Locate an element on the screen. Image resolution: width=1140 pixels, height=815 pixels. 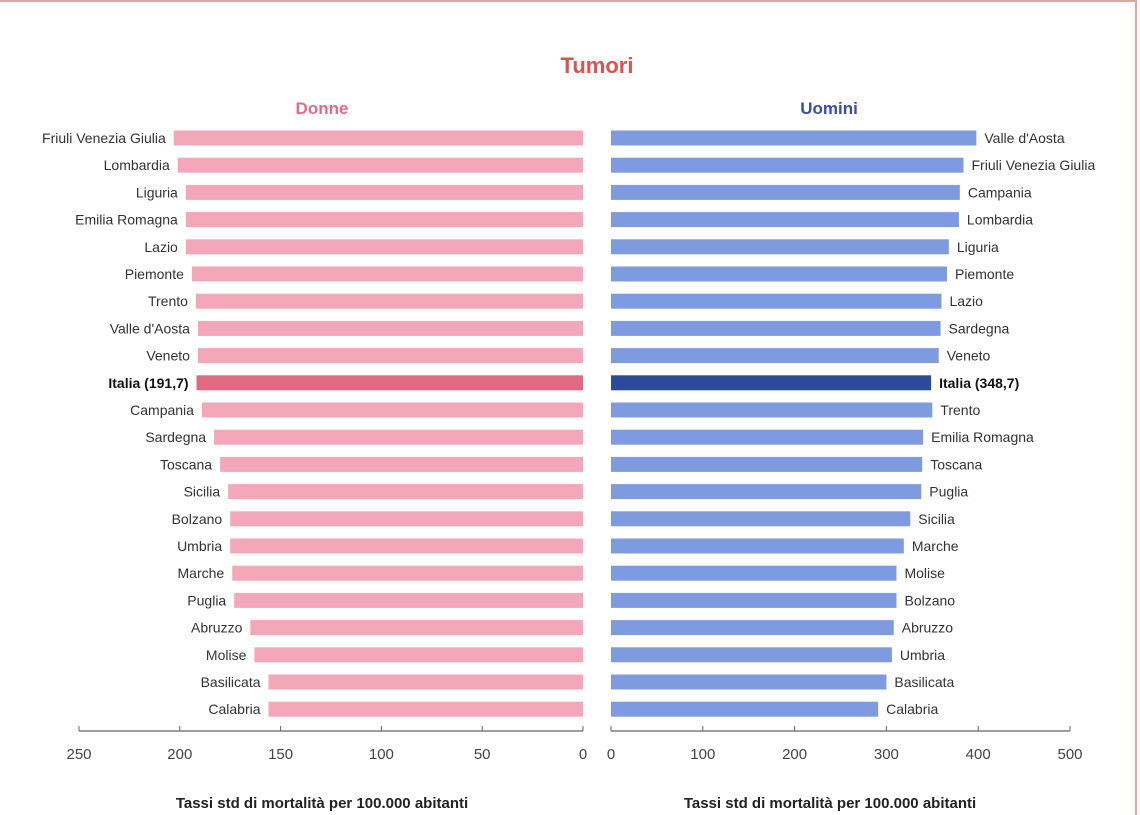
category-label-left-7: Valle d'Aosta is located at coordinates (150, 328).